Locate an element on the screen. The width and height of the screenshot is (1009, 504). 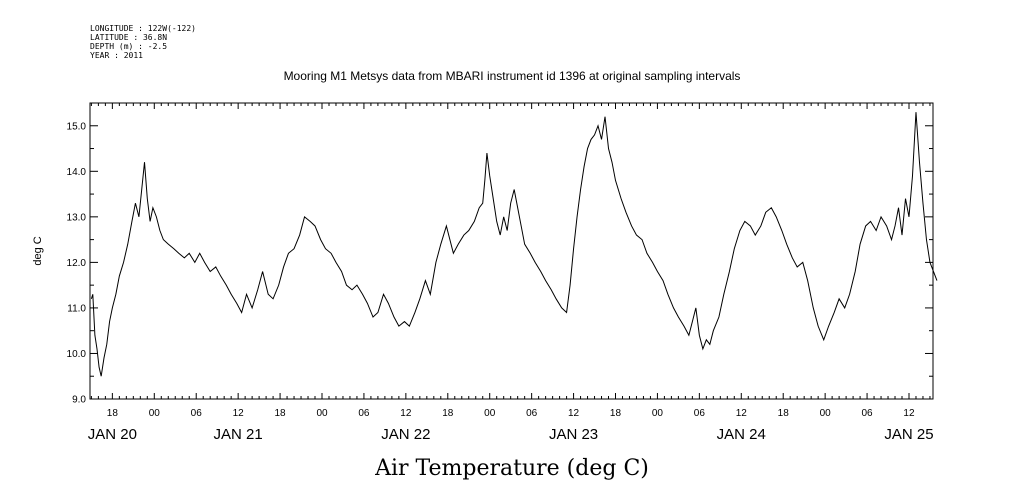
meta-year: YEAR : 2011 is located at coordinates (116, 55).